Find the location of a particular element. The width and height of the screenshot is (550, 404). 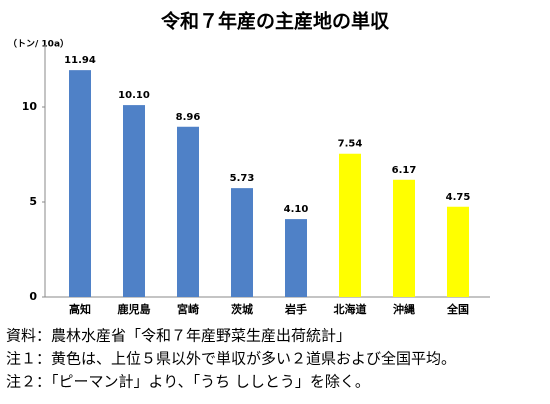

value-label: 8.96 is located at coordinates (188, 117).